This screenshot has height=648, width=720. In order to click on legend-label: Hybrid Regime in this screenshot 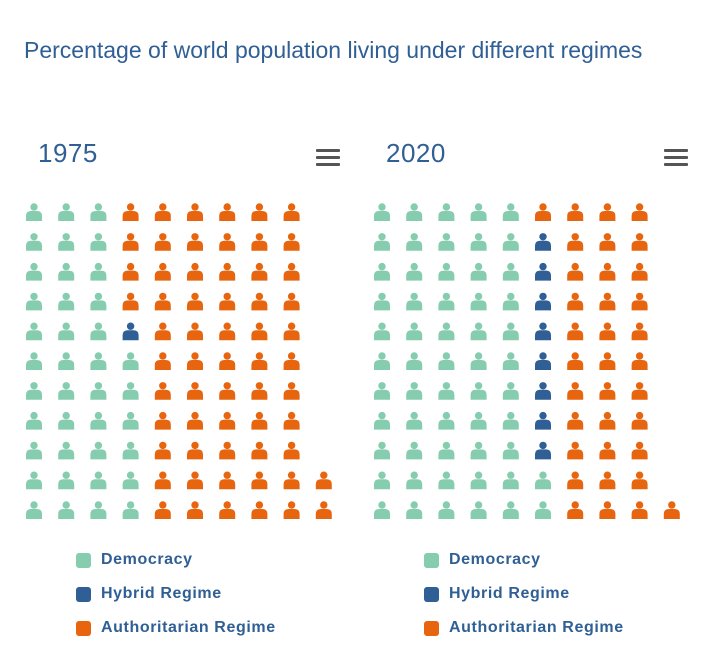, I will do `click(509, 593)`.